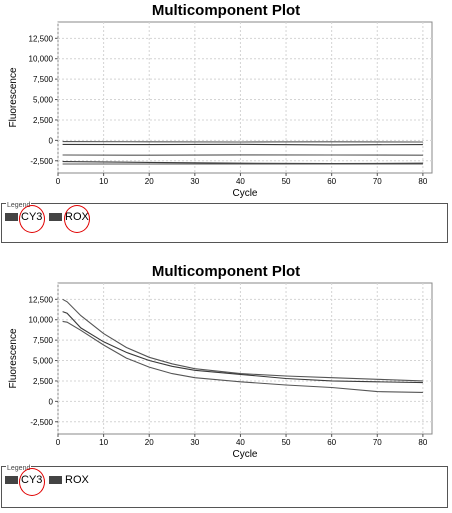  What do you see at coordinates (224, 486) in the screenshot?
I see `legend-2: Legend CY3 ROX` at bounding box center [224, 486].